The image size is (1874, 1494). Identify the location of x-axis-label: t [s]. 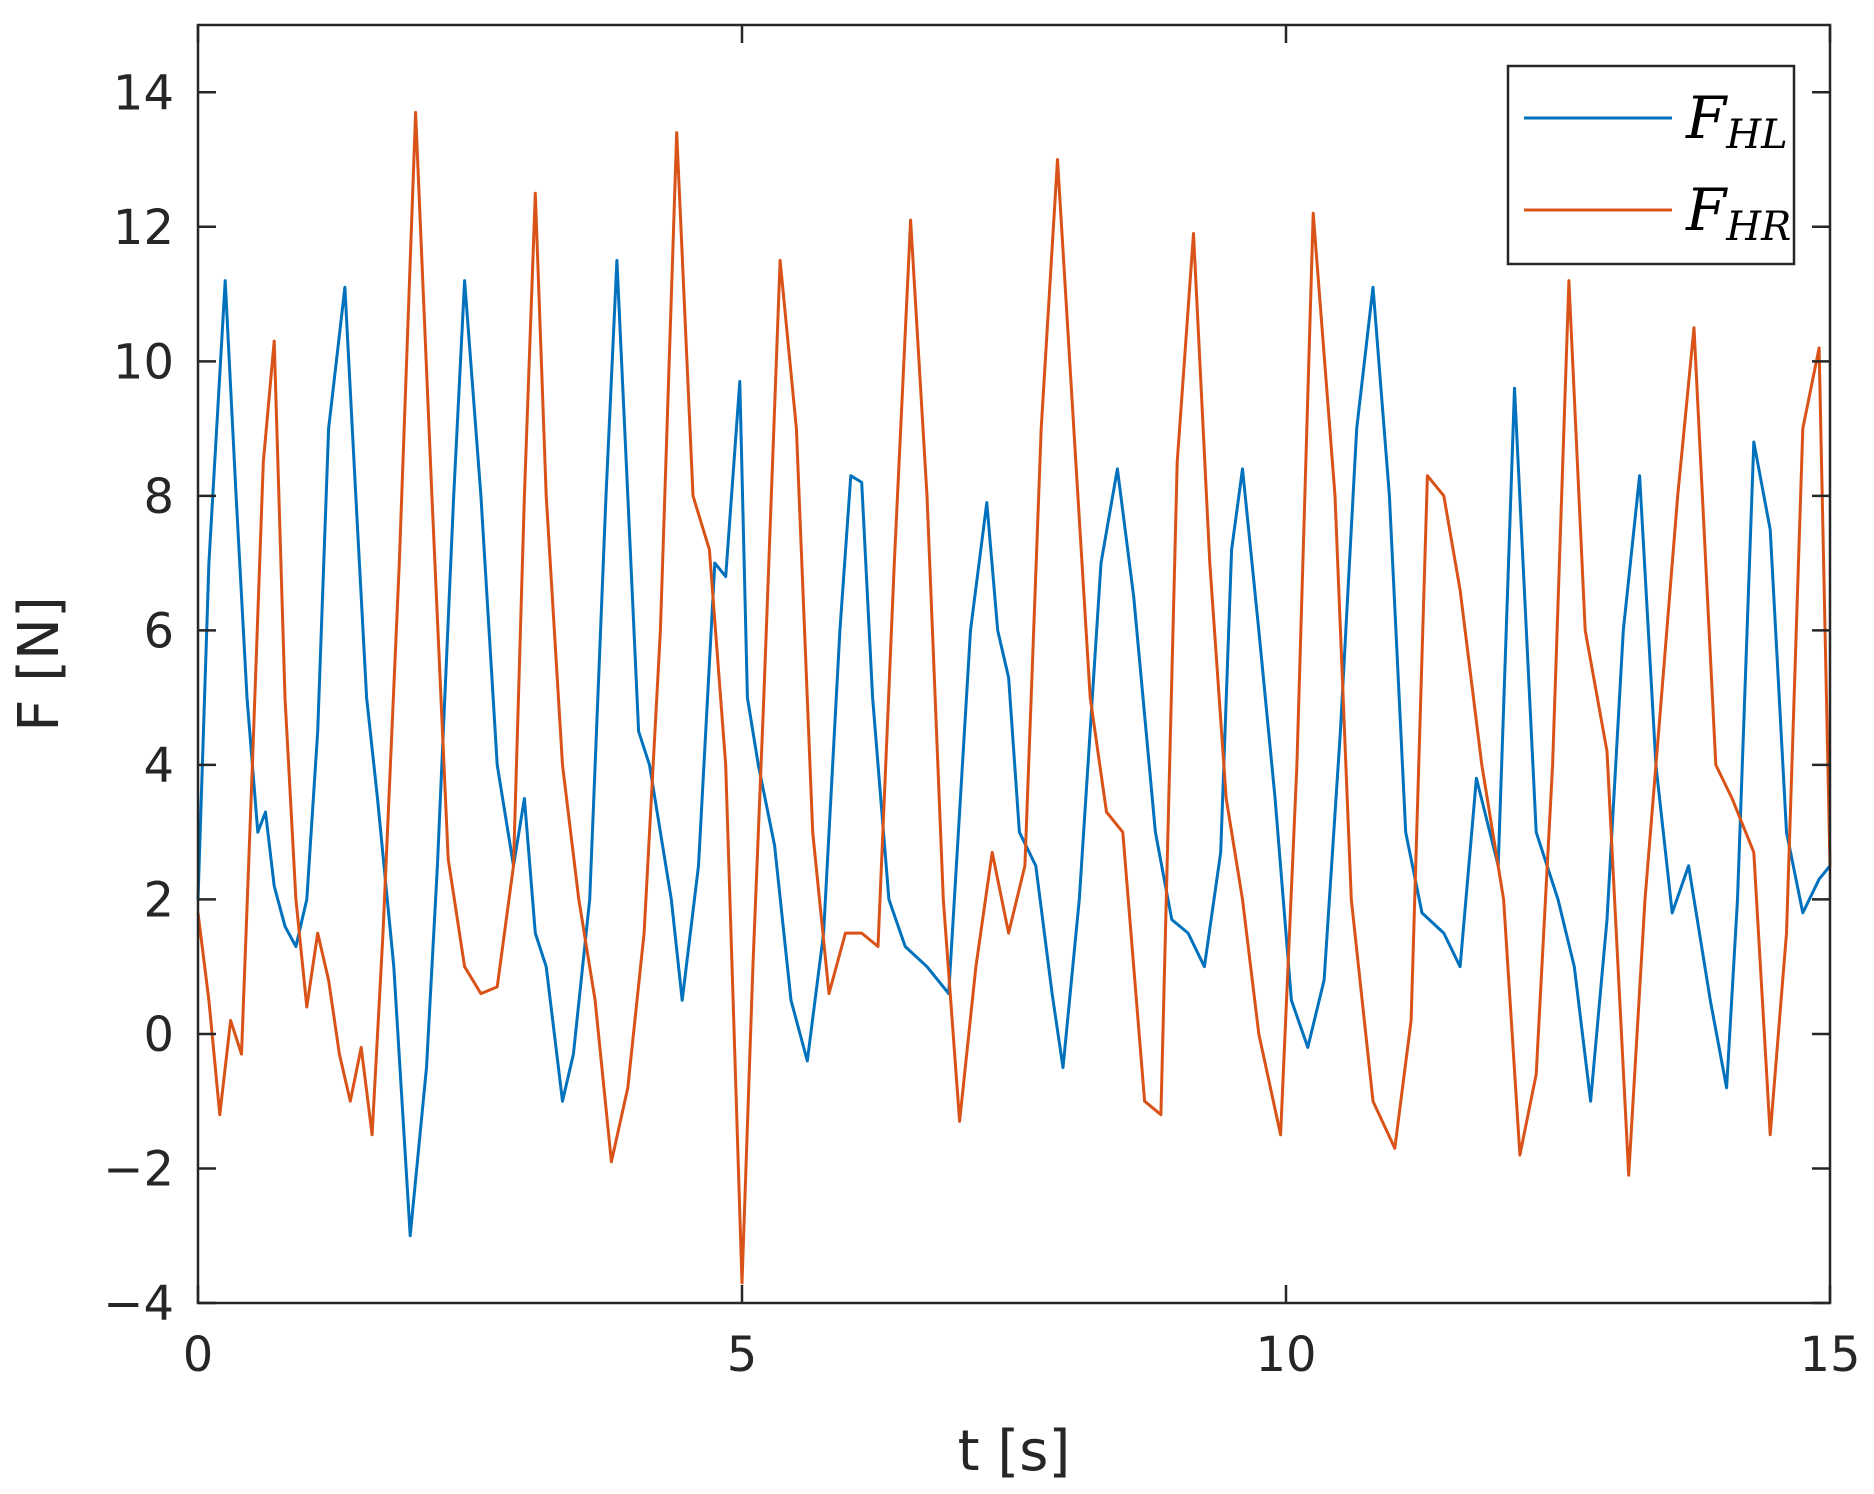
(1014, 1451).